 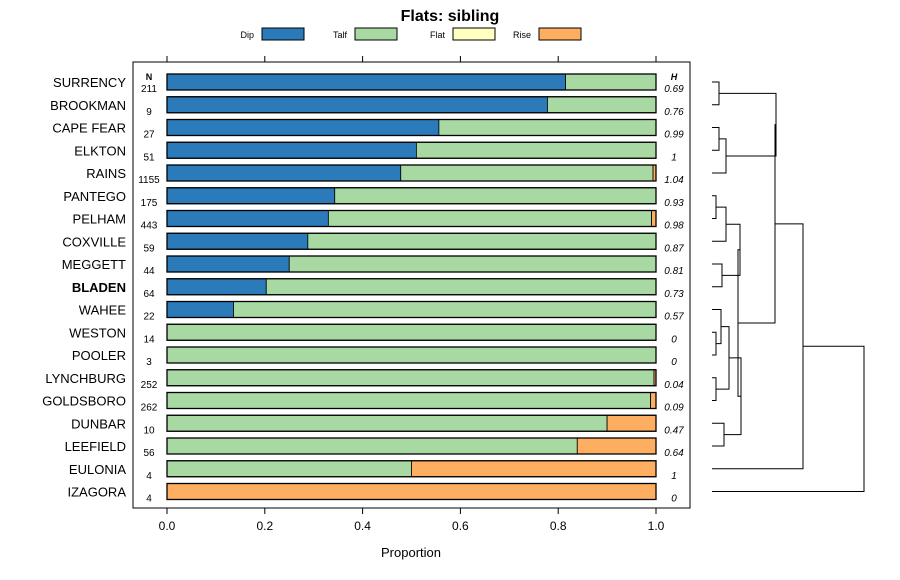 What do you see at coordinates (674, 203) in the screenshot?
I see `h-value: 0.93` at bounding box center [674, 203].